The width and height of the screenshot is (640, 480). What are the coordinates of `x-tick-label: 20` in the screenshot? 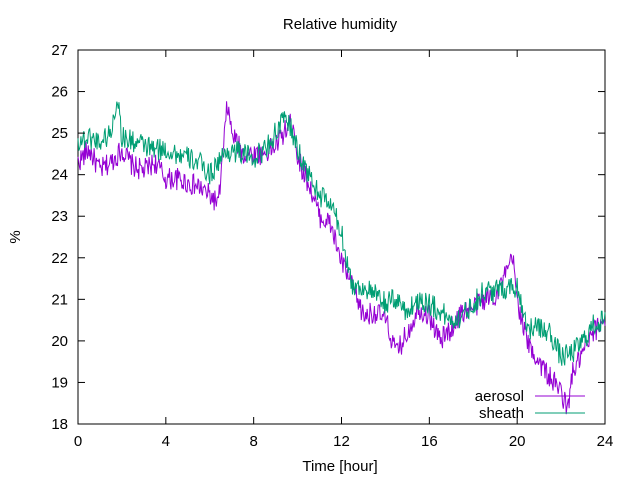 It's located at (517, 441).